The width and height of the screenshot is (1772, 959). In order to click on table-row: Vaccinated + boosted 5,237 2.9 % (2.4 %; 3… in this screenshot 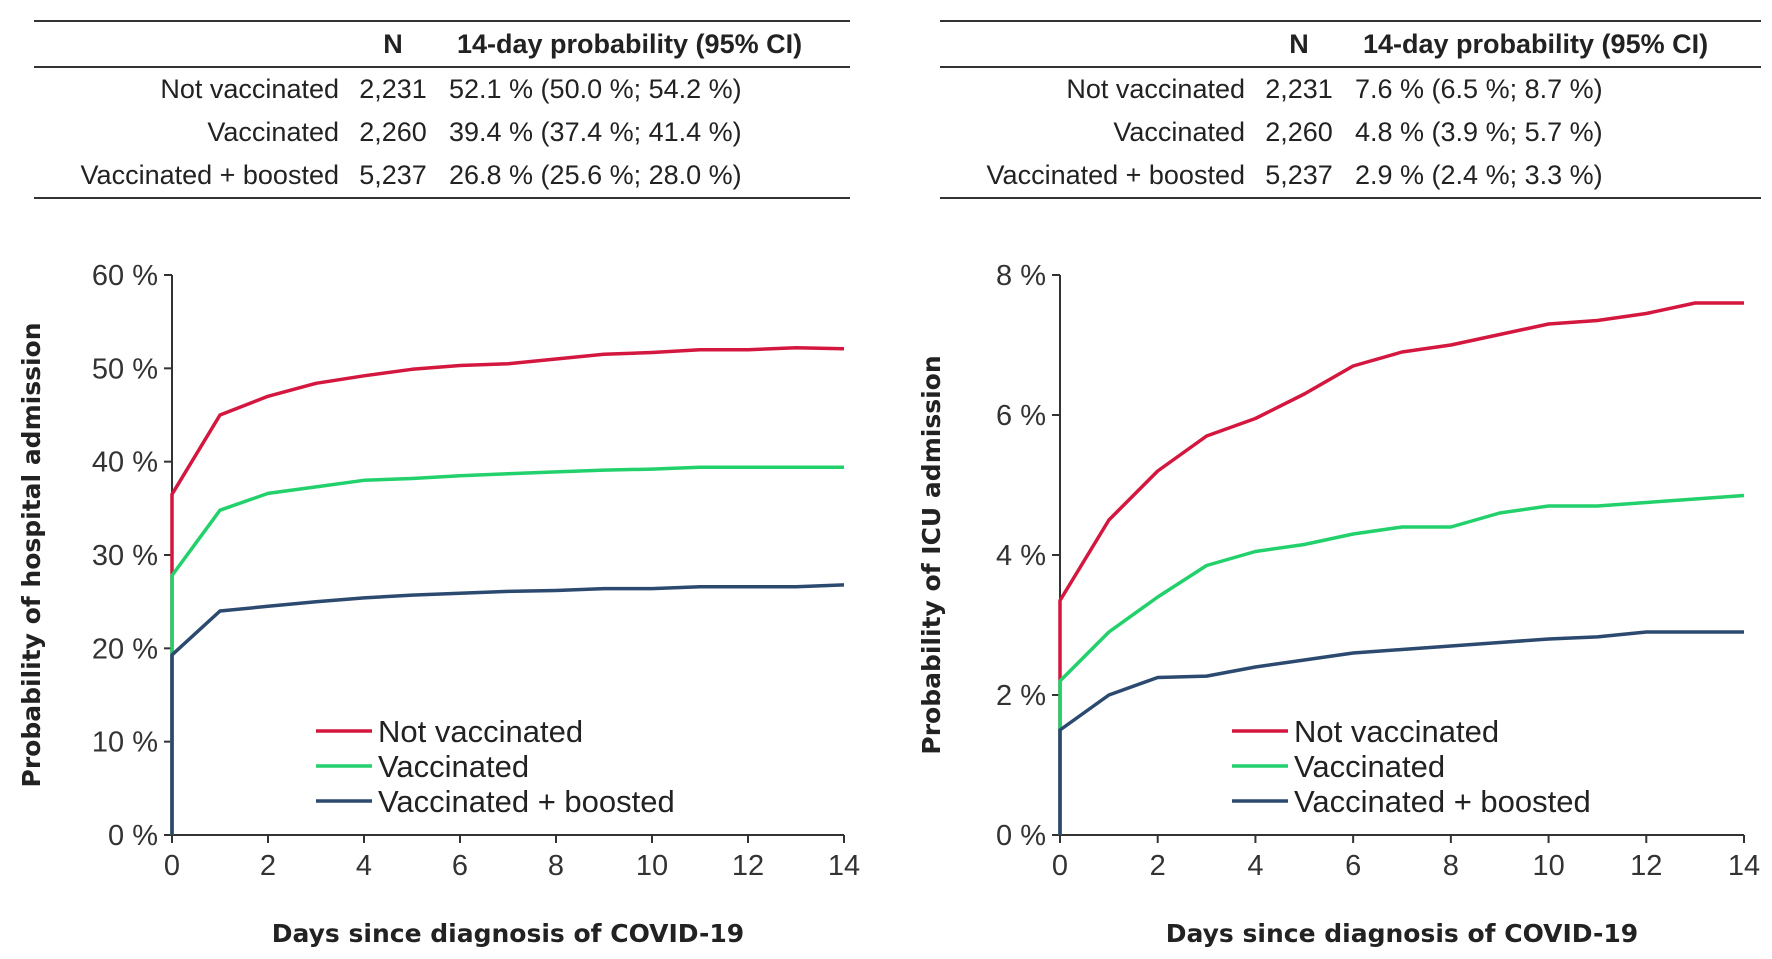, I will do `click(1350, 175)`.